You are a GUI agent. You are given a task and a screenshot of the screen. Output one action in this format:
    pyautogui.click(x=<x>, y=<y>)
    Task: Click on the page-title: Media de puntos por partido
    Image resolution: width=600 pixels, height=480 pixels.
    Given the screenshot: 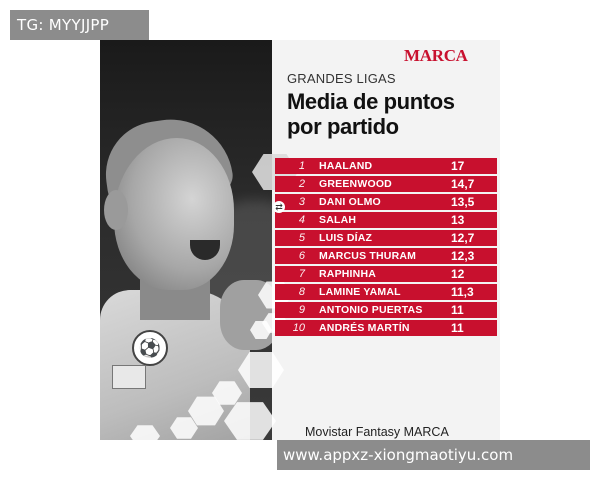 What is the action you would take?
    pyautogui.click(x=371, y=114)
    